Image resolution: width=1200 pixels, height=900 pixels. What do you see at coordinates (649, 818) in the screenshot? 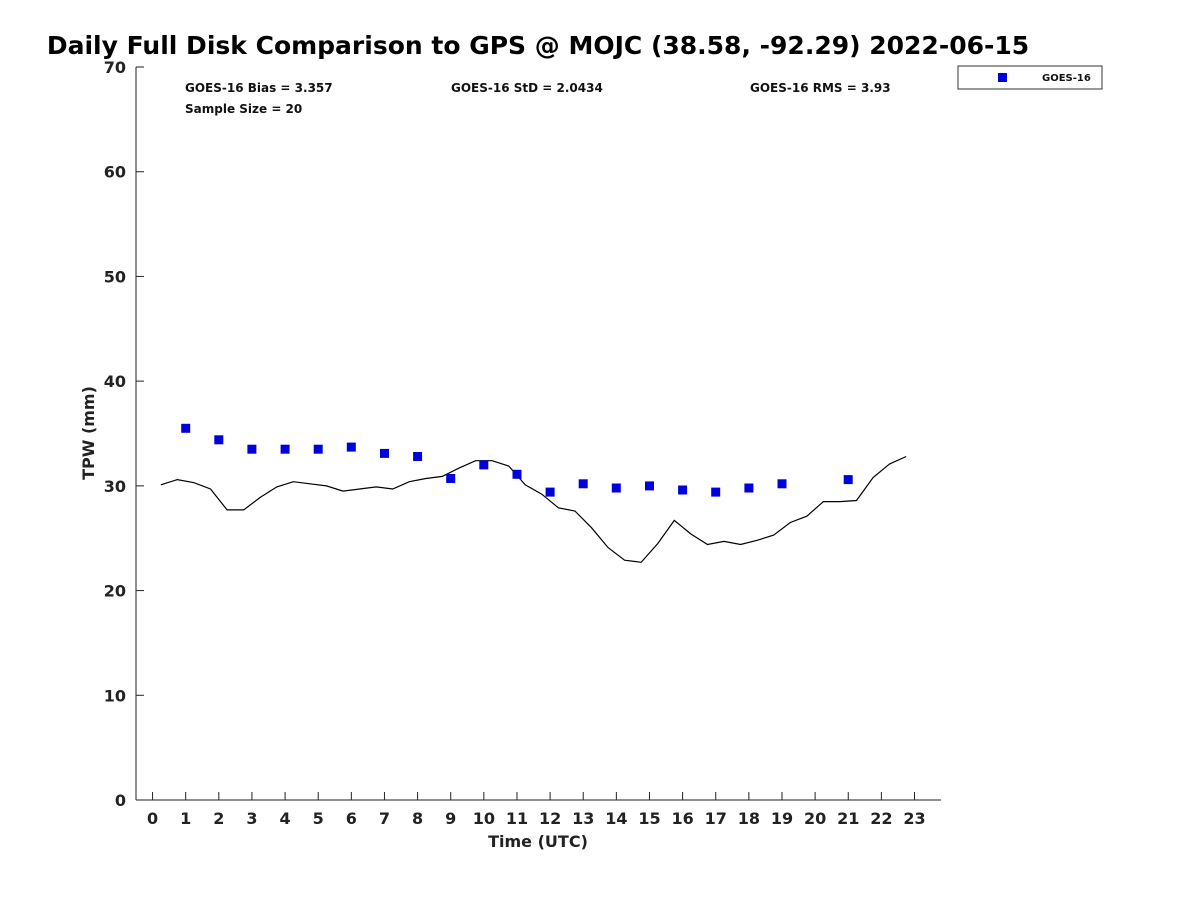
I see `x-tick-label-15: 15` at bounding box center [649, 818].